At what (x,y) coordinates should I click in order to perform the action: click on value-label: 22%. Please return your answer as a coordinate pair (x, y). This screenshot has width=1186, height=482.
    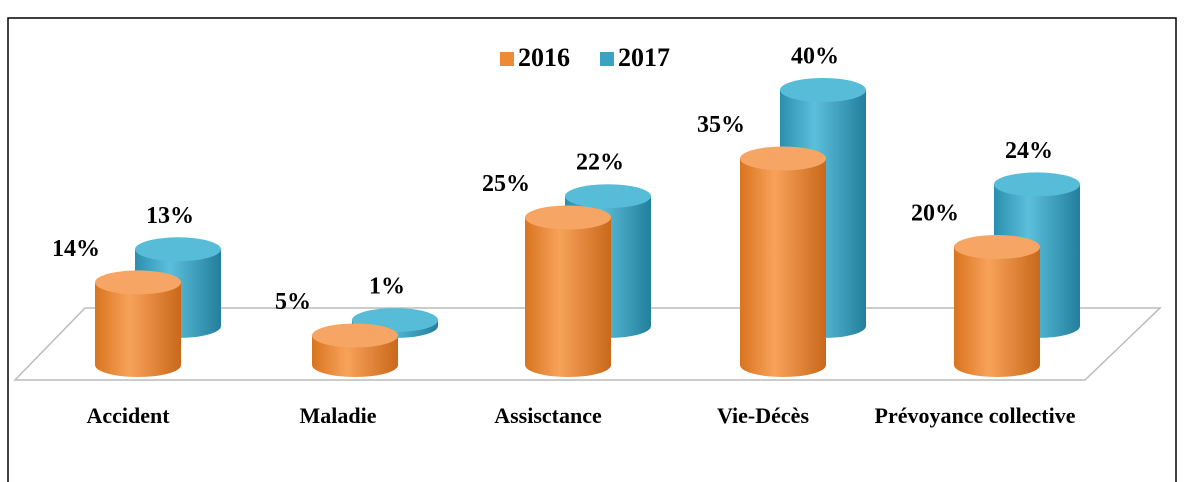
    Looking at the image, I should click on (600, 163).